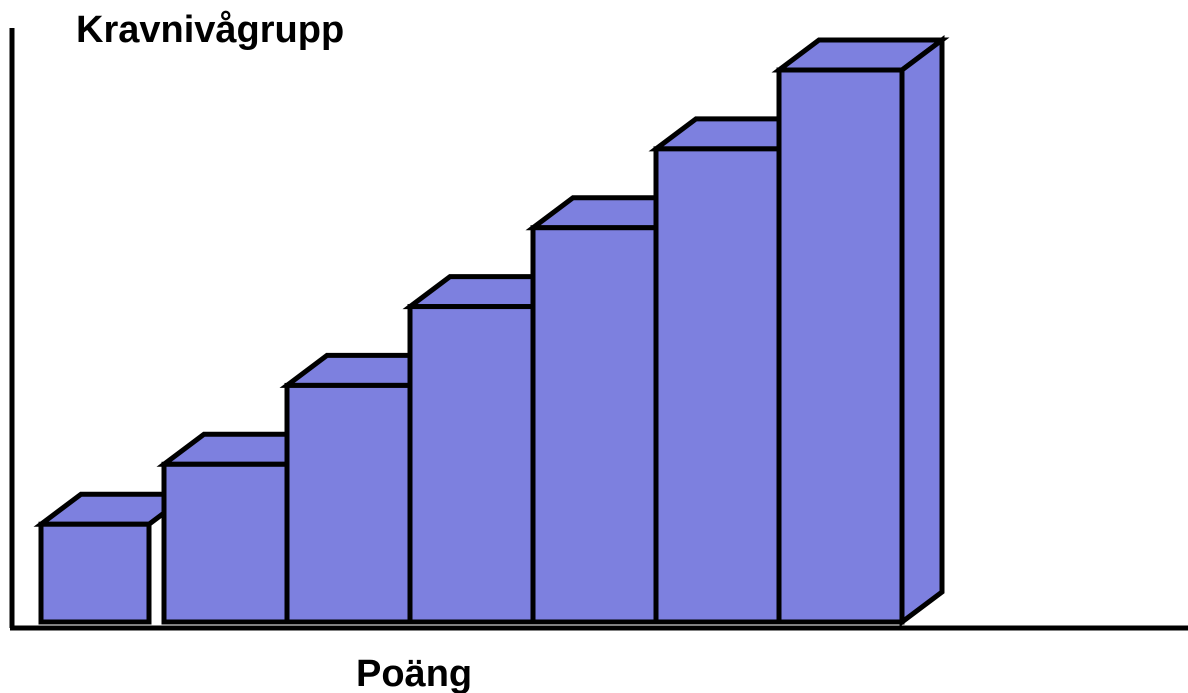 The image size is (1188, 693). What do you see at coordinates (922, 331) in the screenshot?
I see `bar-side-face` at bounding box center [922, 331].